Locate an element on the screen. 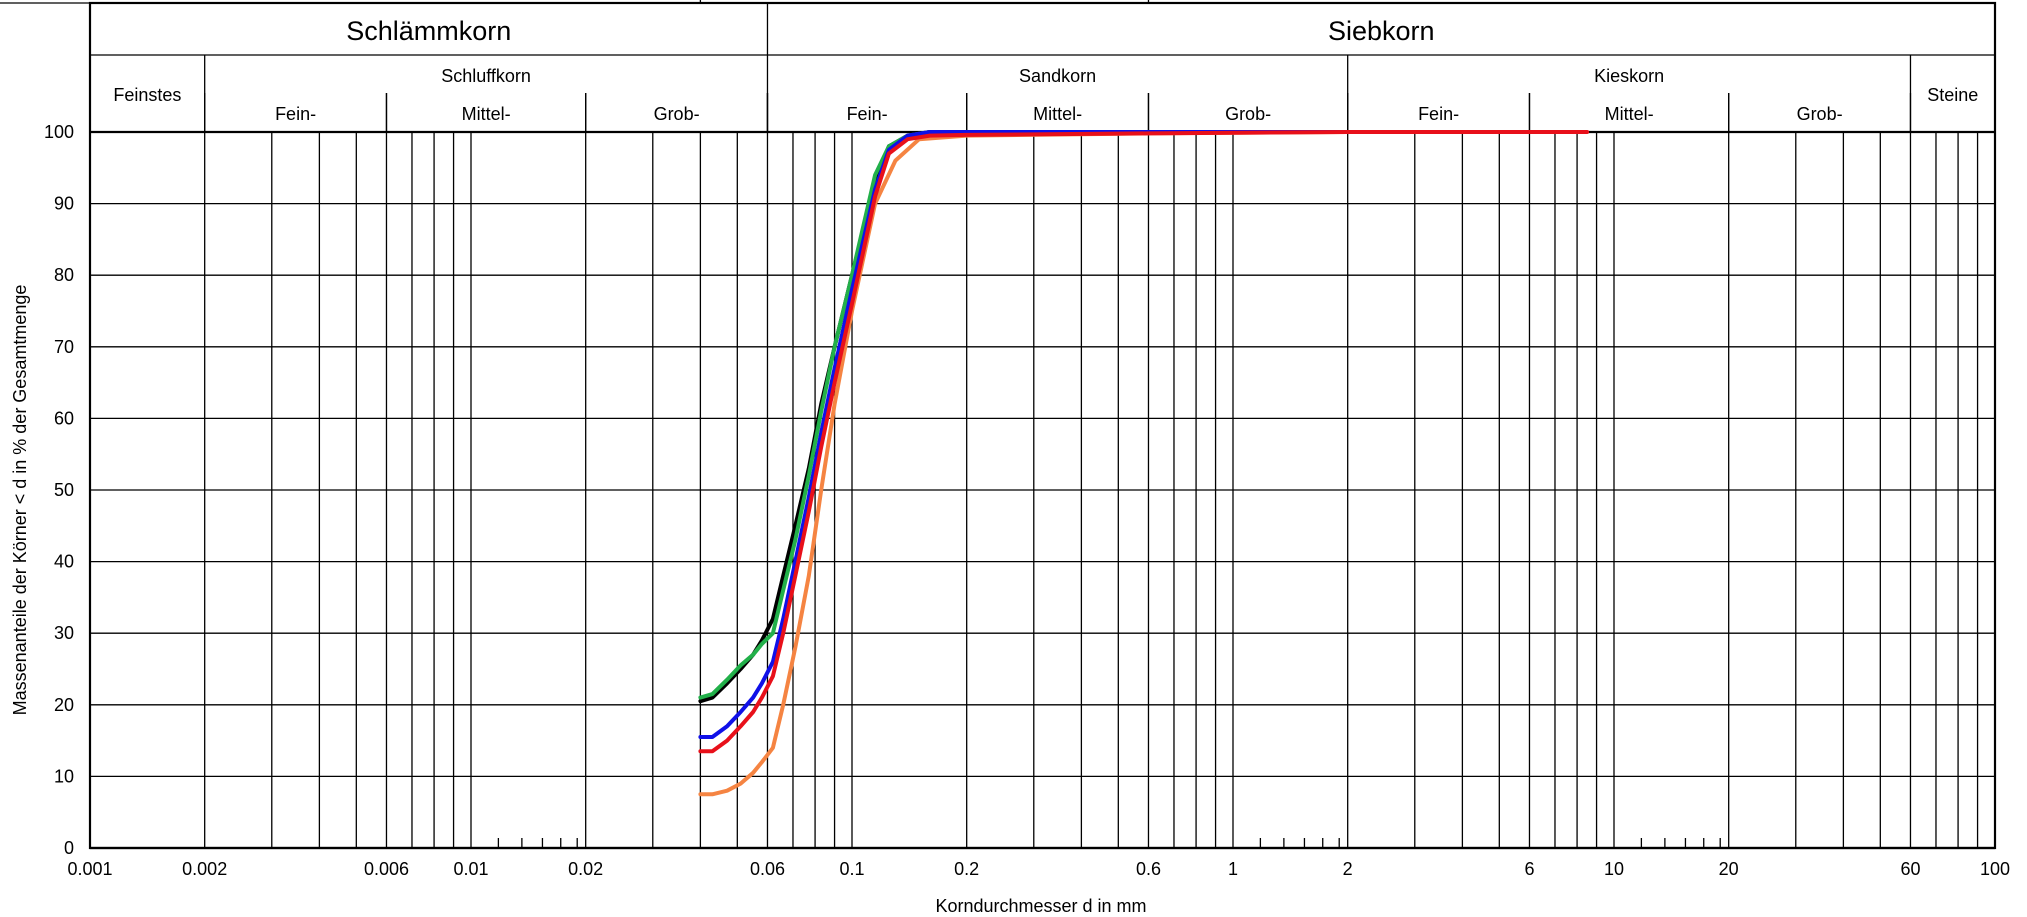  y-tick-label: 20 is located at coordinates (64, 705).